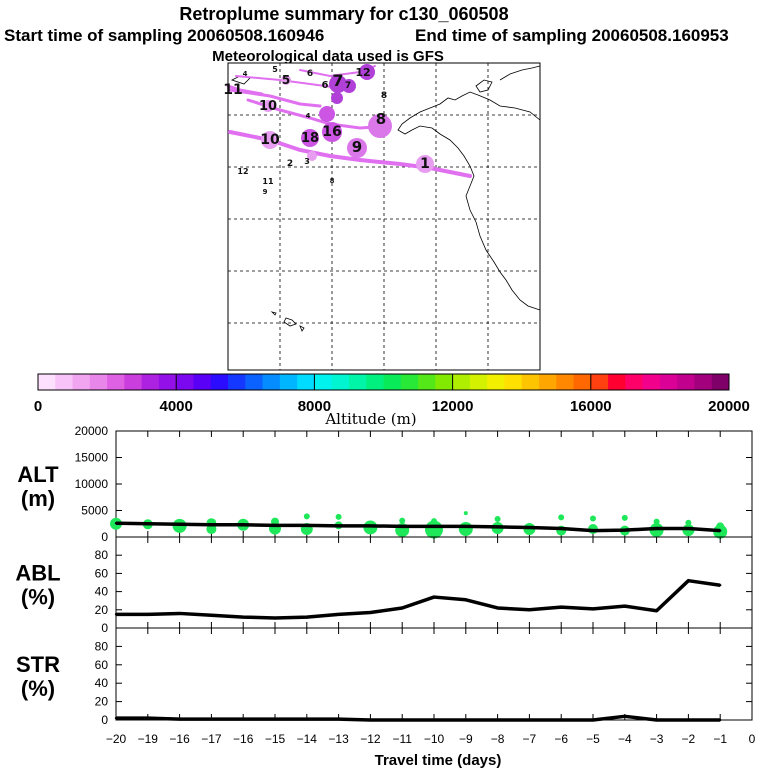 The width and height of the screenshot is (768, 768). I want to click on map-day-label: 1, so click(425, 164).